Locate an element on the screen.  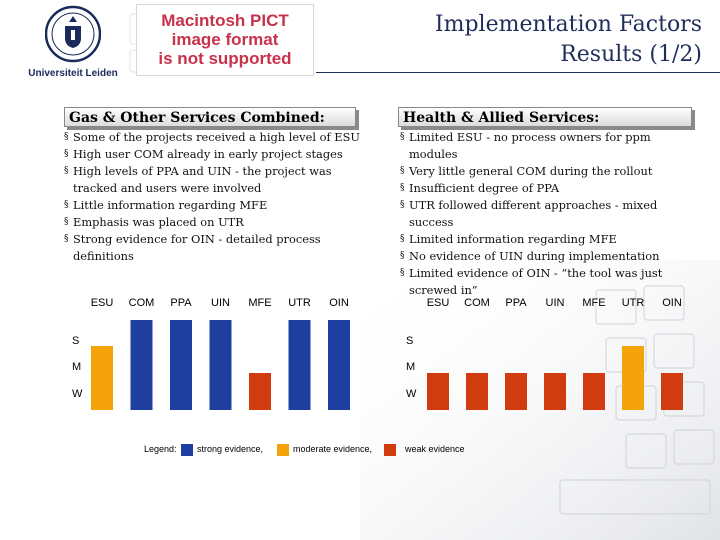
bullet-item: Little information regarding MFE is located at coordinates (212, 205).